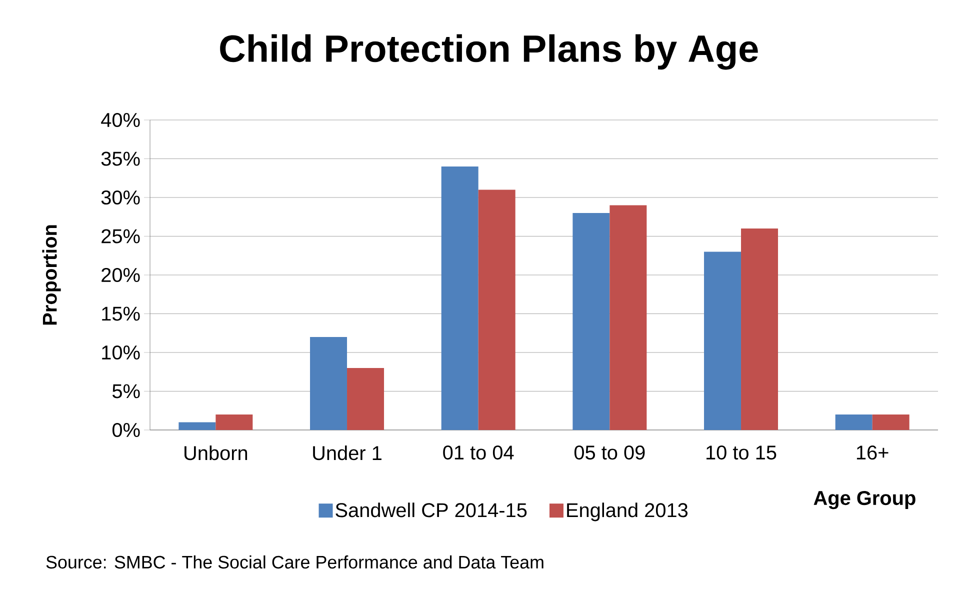 This screenshot has height=615, width=955. I want to click on x-tick-label: 10 to 15, so click(741, 453).